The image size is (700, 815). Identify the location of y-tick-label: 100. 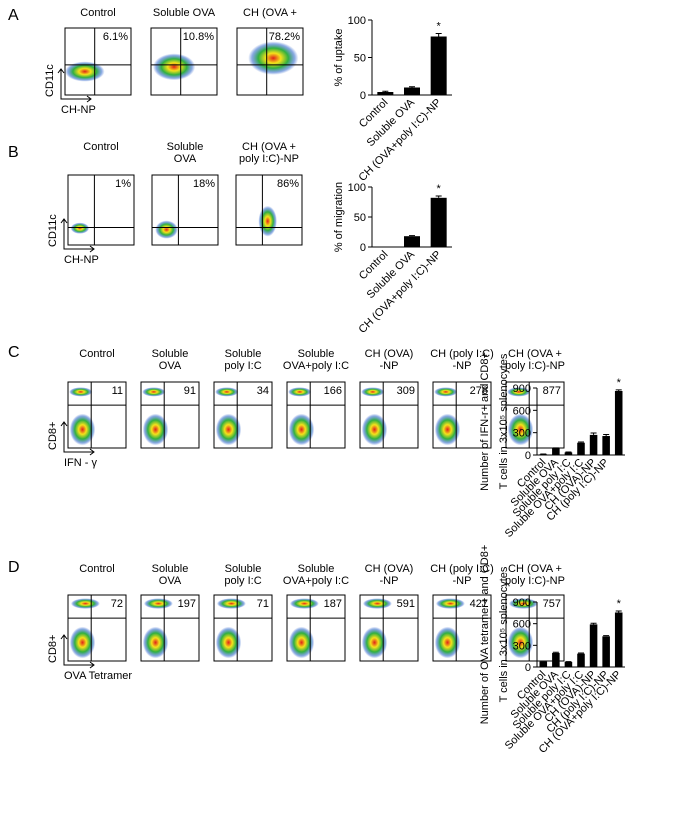
(357, 188).